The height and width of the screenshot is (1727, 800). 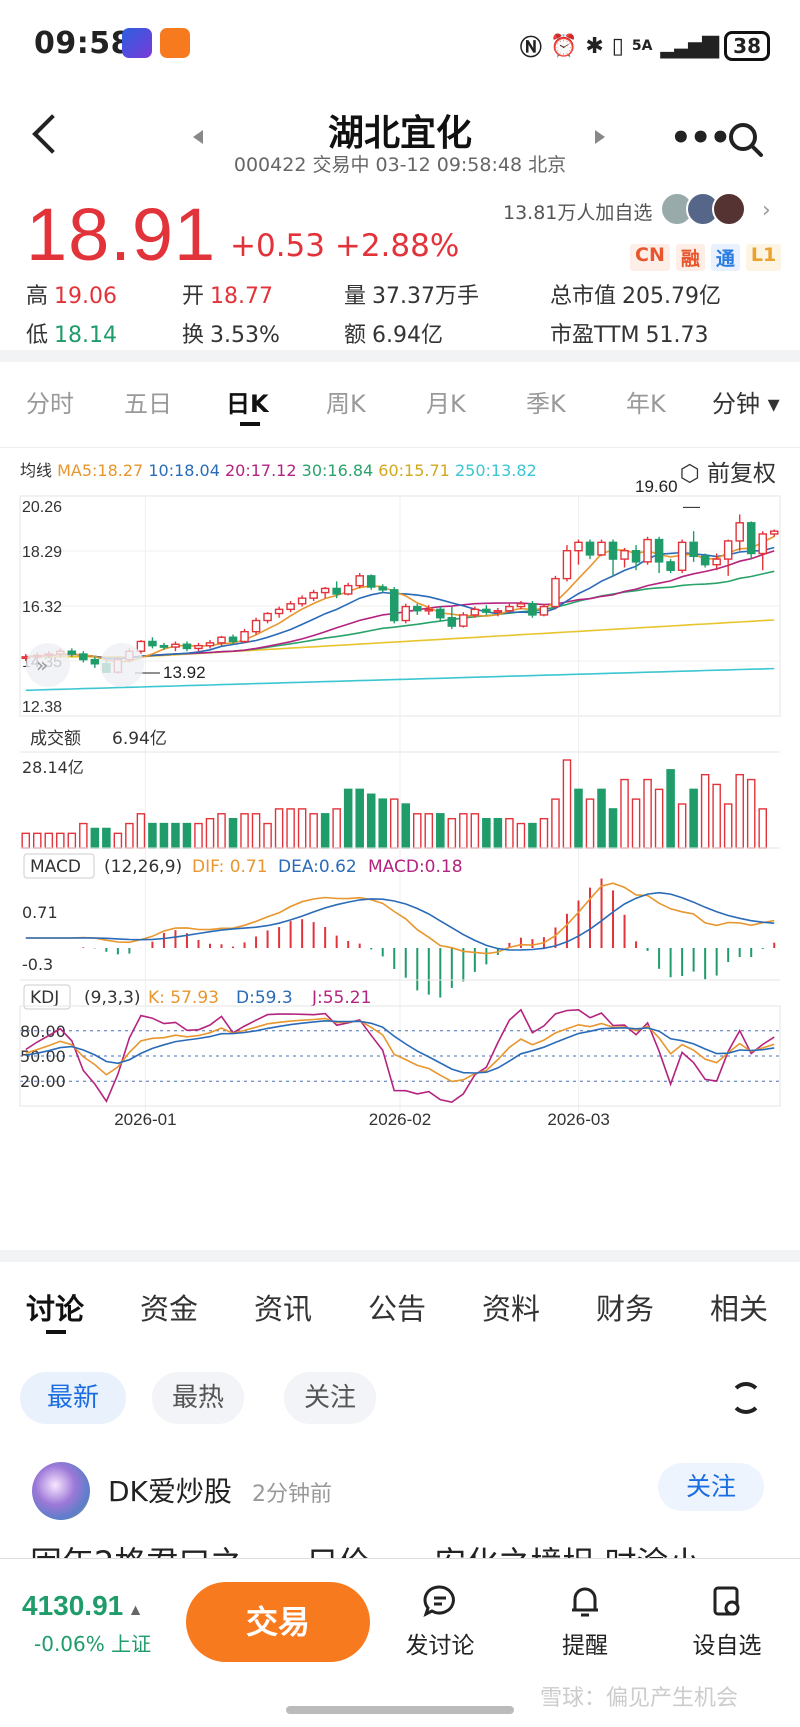 What do you see at coordinates (711, 1487) in the screenshot?
I see `follow-button: 关注` at bounding box center [711, 1487].